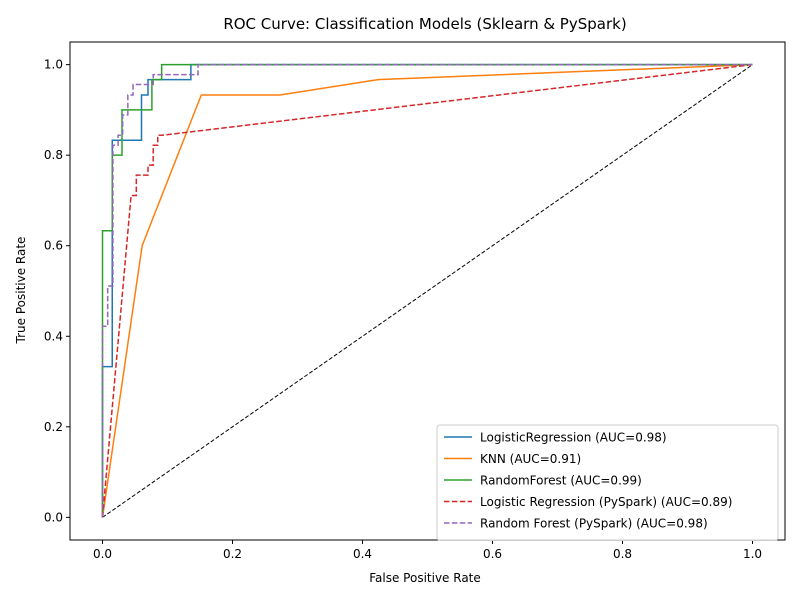 Image resolution: width=800 pixels, height=600 pixels. I want to click on x-axis-label: False Positive Rate, so click(425, 578).